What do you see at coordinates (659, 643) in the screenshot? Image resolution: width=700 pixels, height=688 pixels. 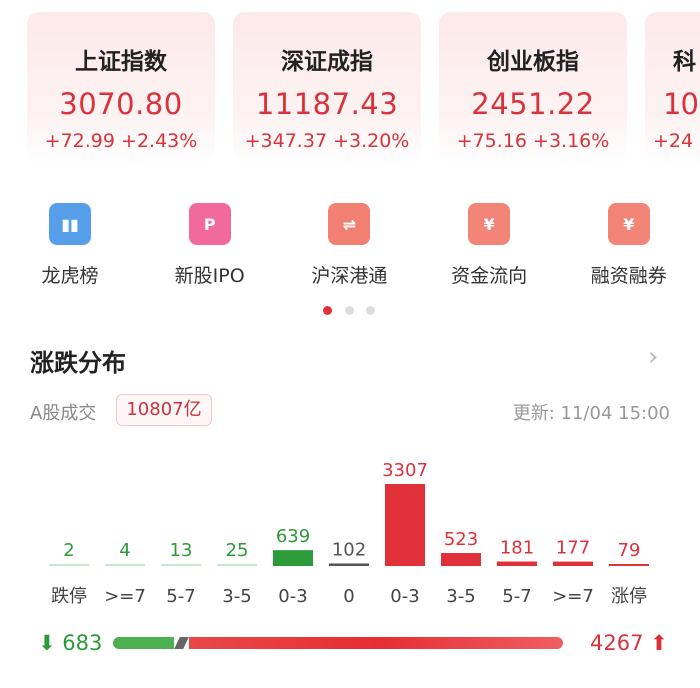 I see `arrow-up-icon: ⬆` at bounding box center [659, 643].